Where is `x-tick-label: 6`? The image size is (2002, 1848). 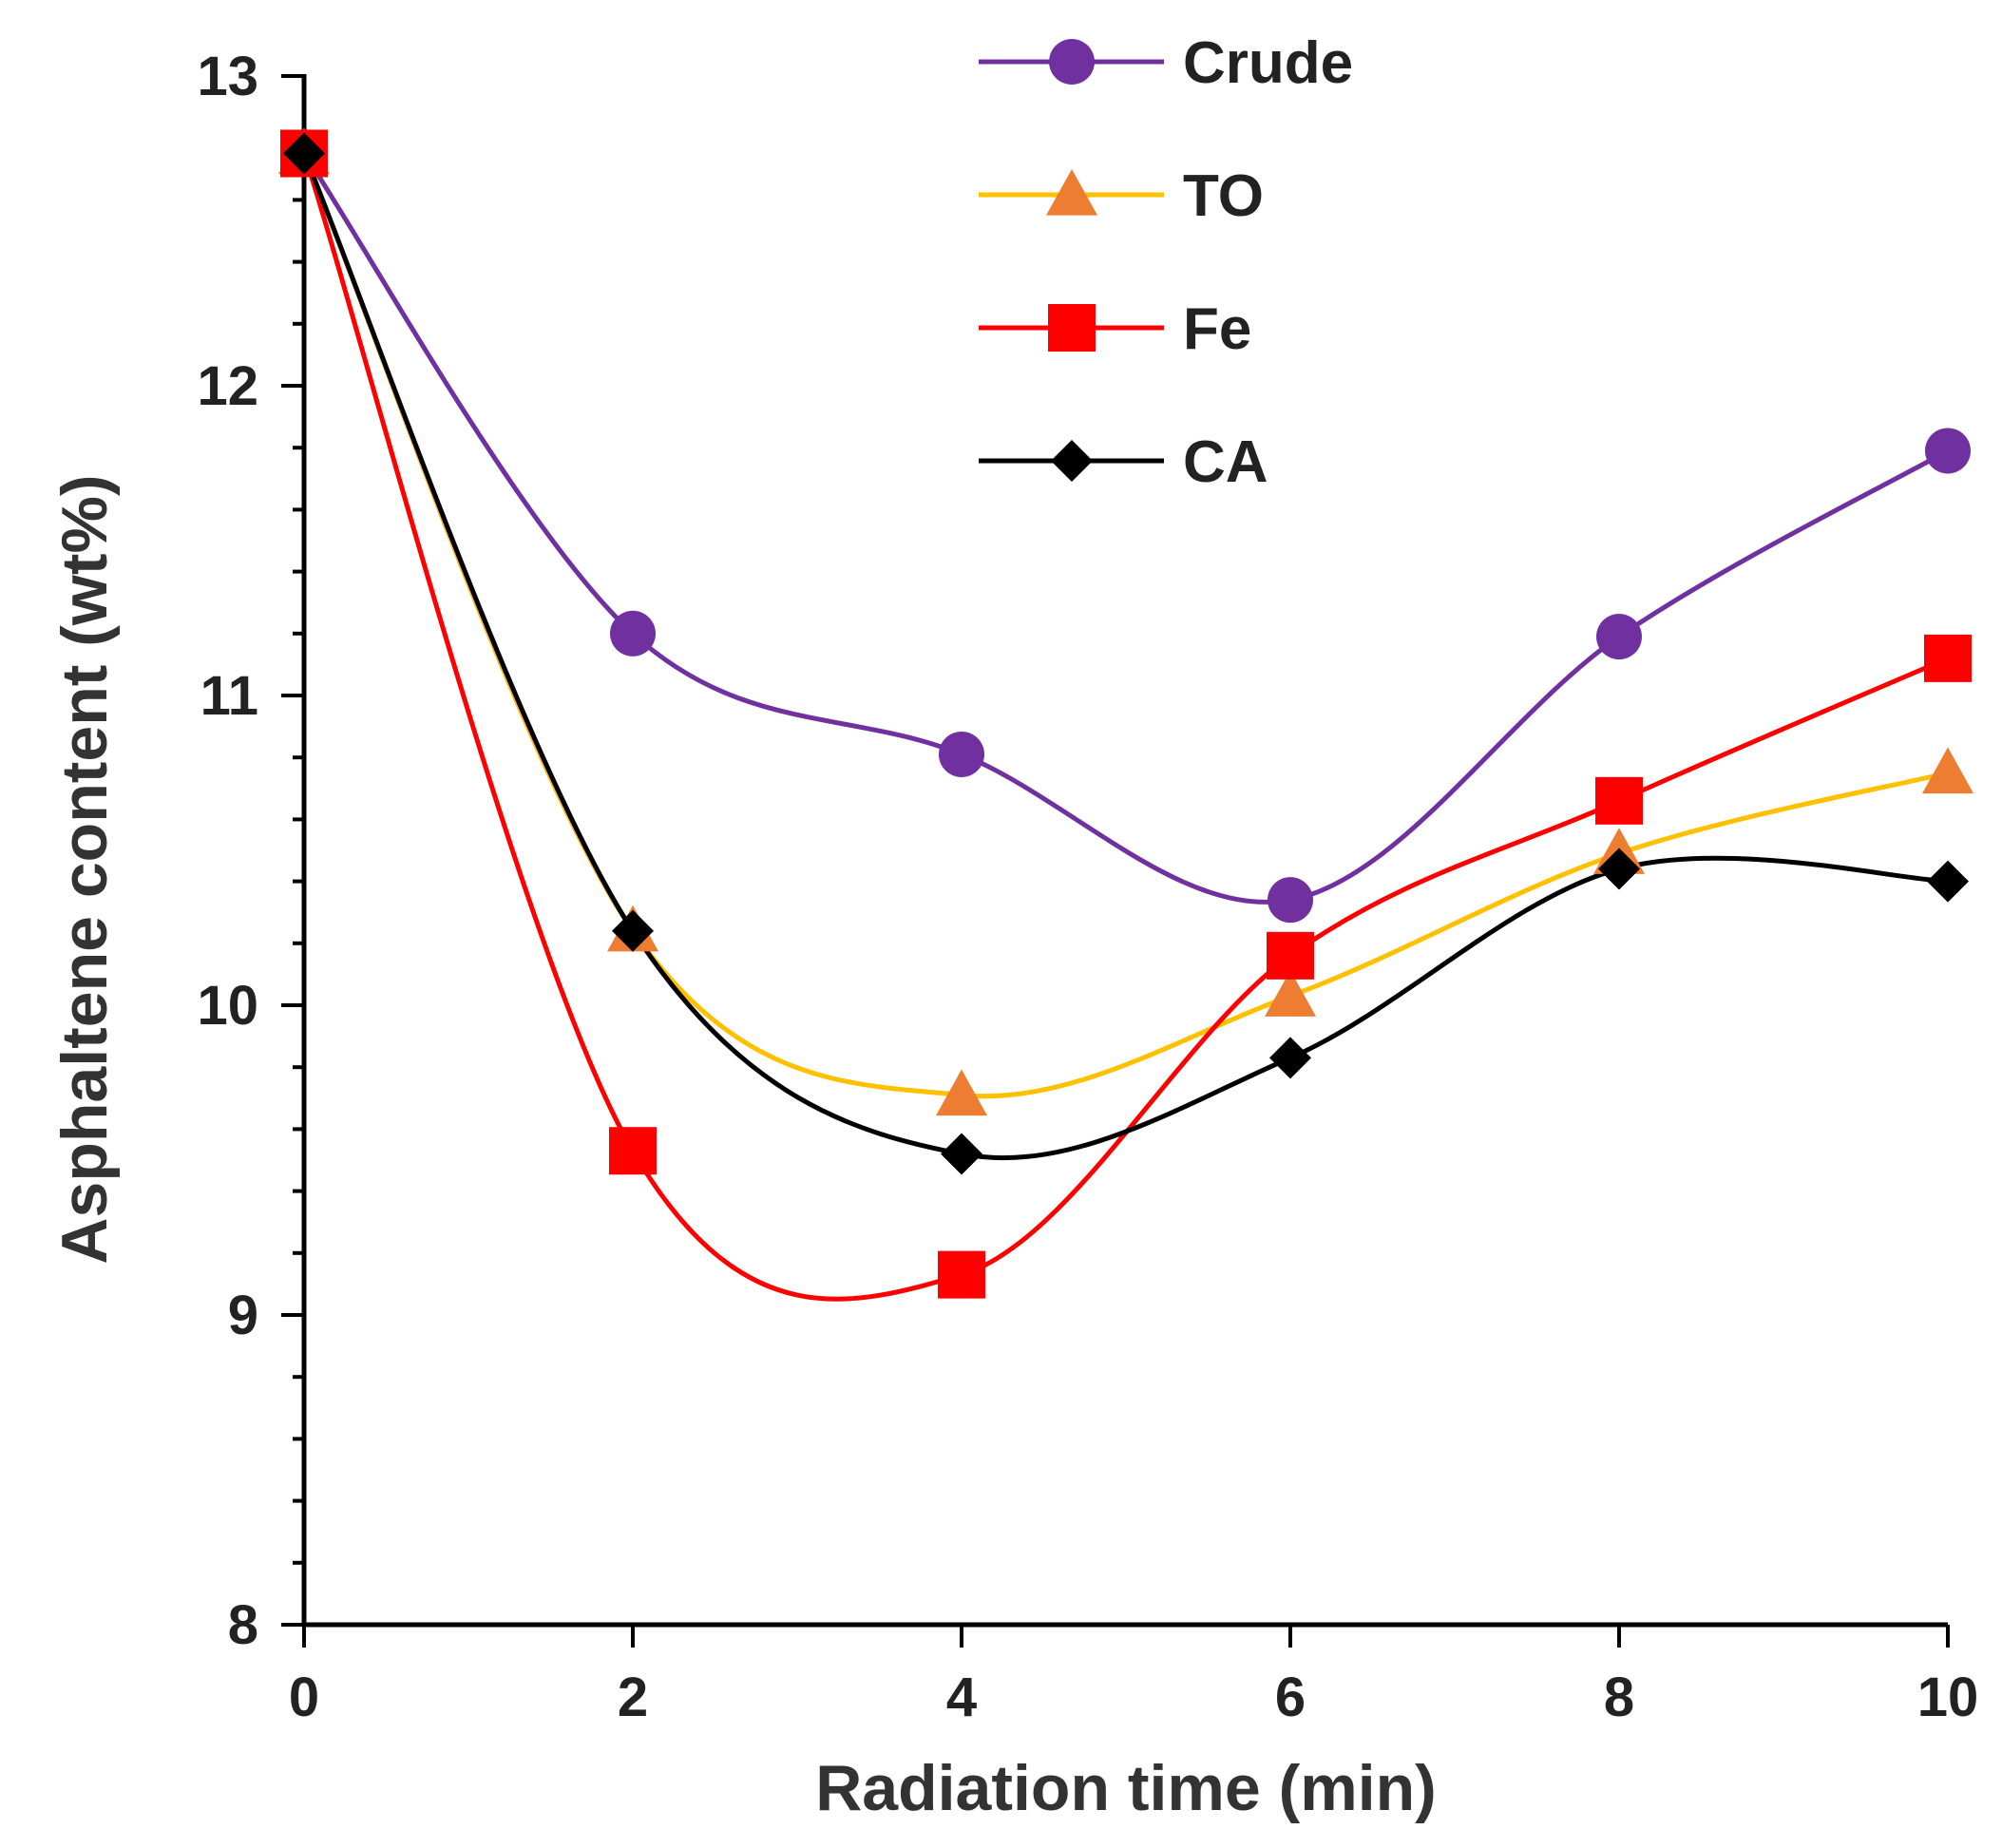
x-tick-label: 6 is located at coordinates (1290, 1698).